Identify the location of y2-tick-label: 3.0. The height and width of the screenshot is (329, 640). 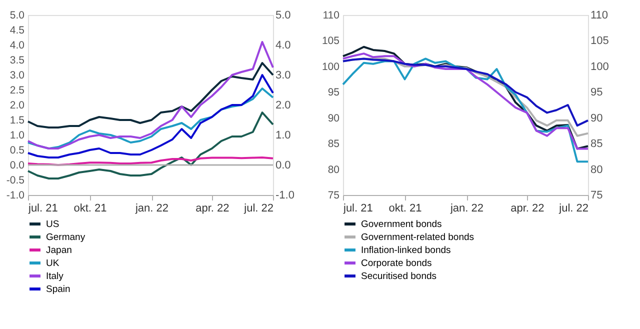
(283, 76).